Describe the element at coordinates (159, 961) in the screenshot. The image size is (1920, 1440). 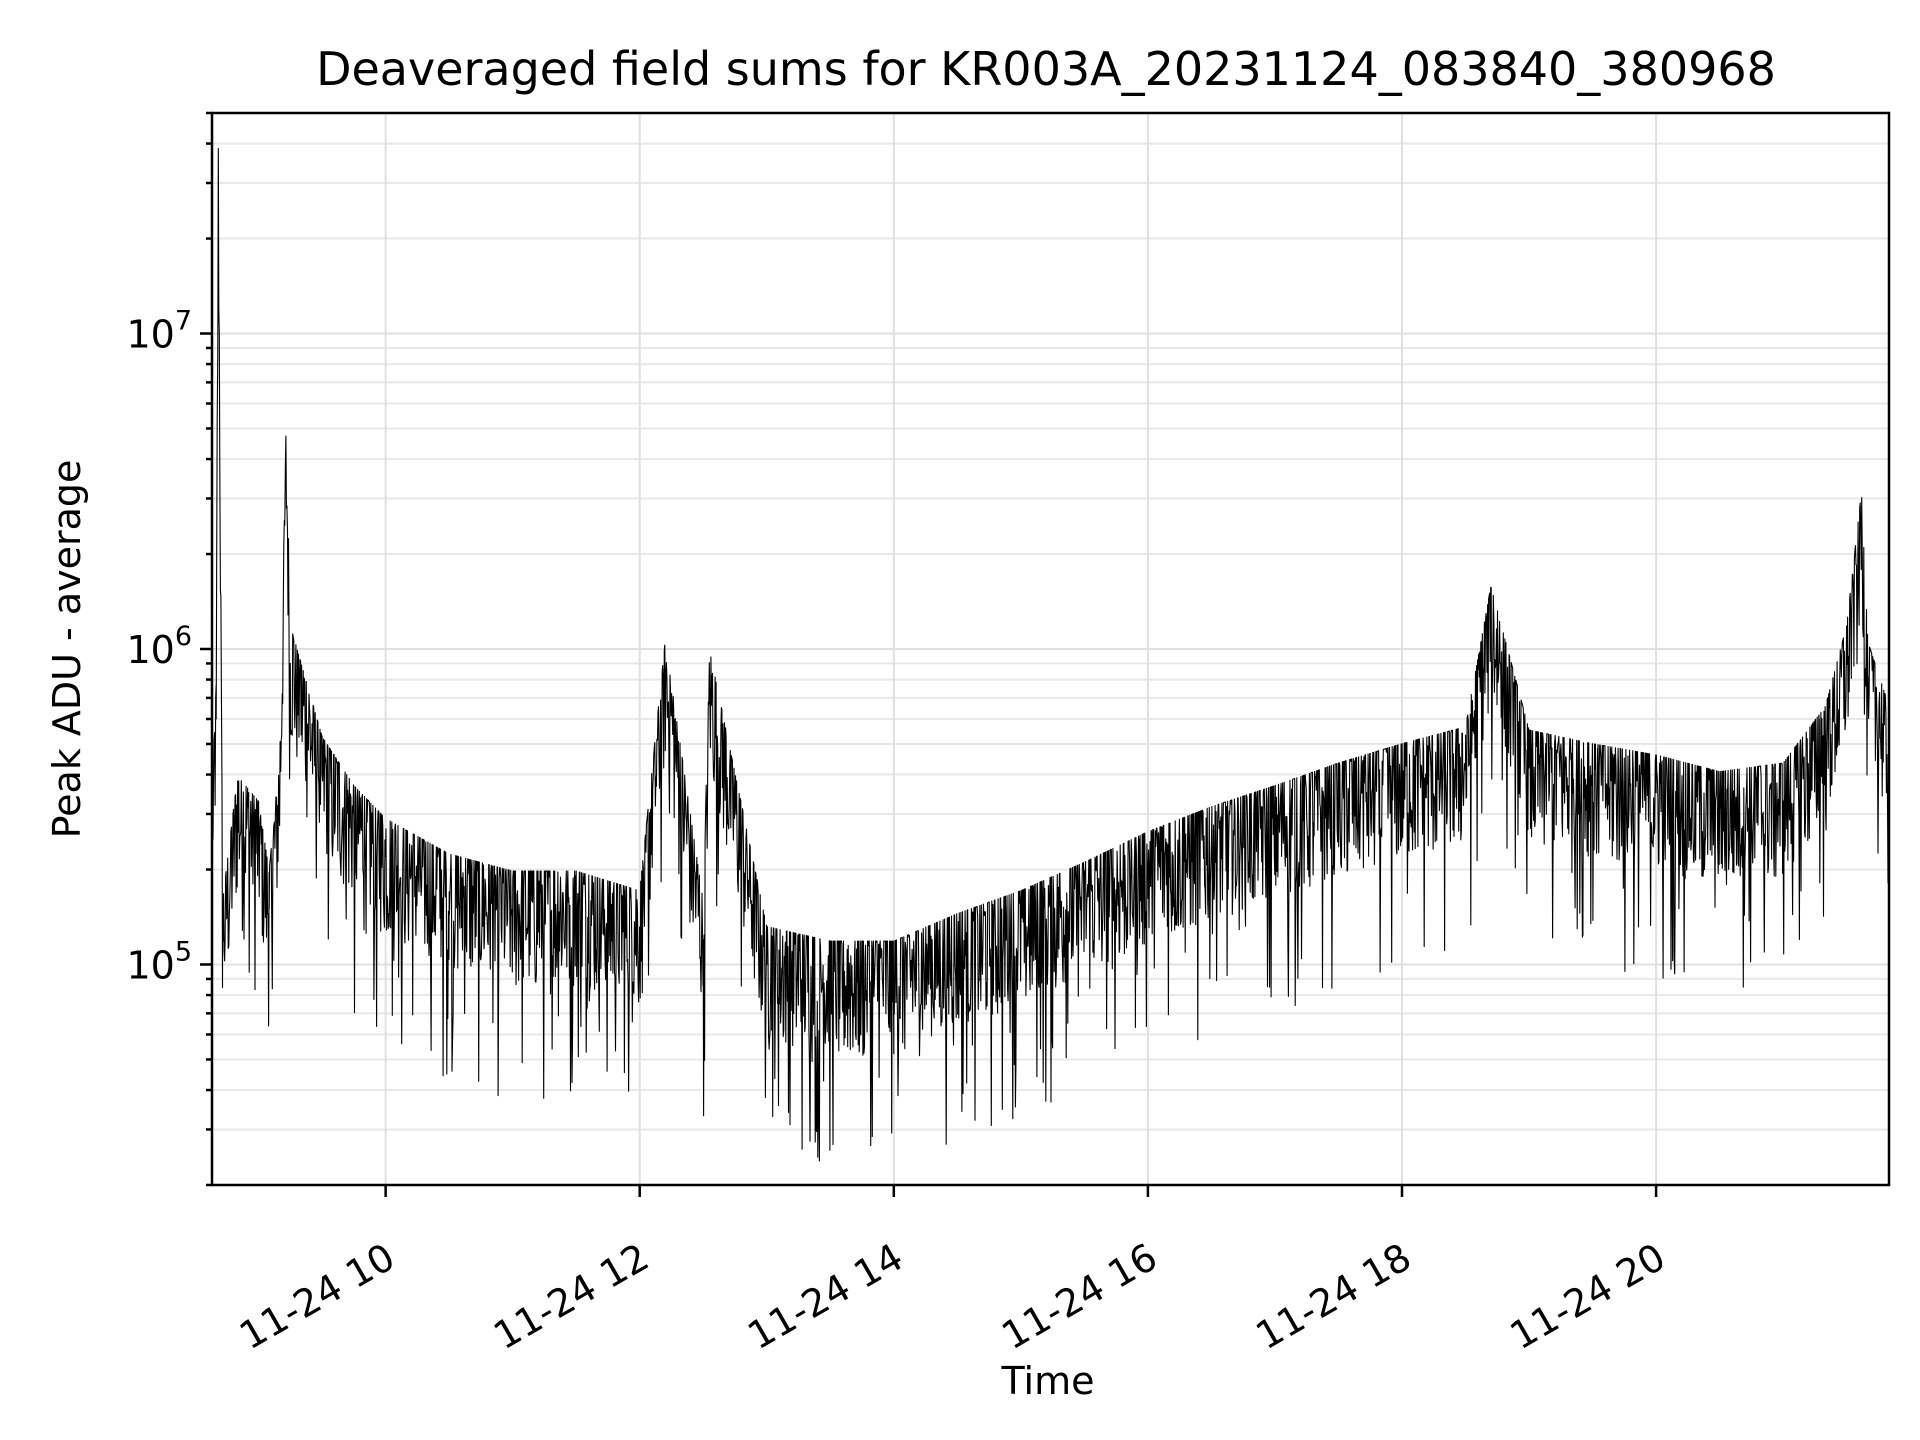
I see `y-tick-label: 10⁵` at that location.